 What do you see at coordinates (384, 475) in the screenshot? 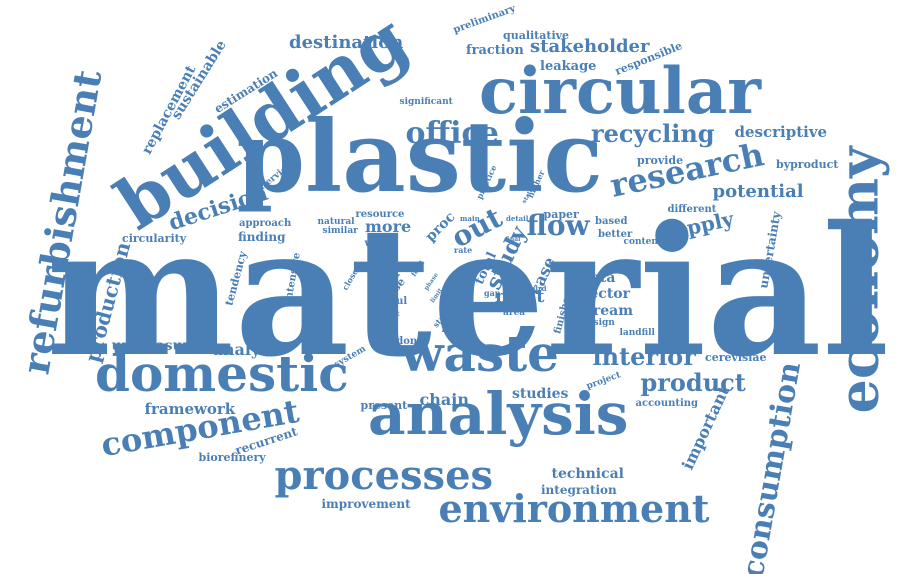
I see `word-processes: processes` at bounding box center [384, 475].